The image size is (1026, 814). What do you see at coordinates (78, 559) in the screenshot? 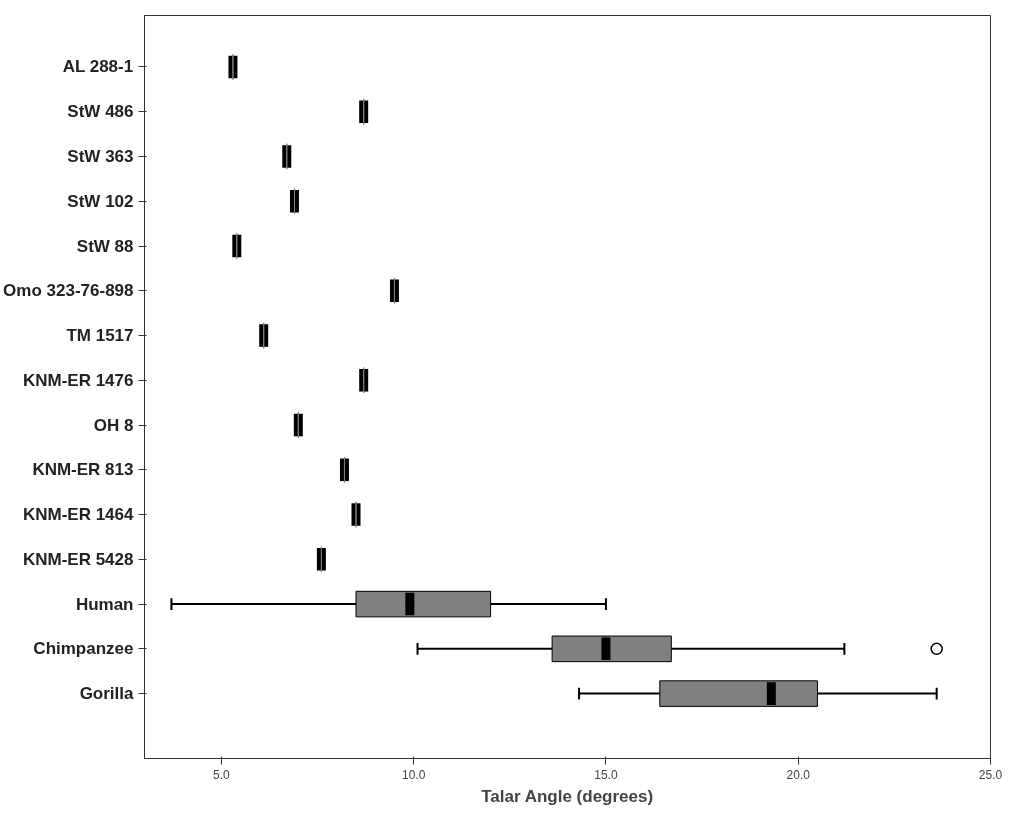
I see `y-tick-label: KNM-ER 5428` at bounding box center [78, 559].